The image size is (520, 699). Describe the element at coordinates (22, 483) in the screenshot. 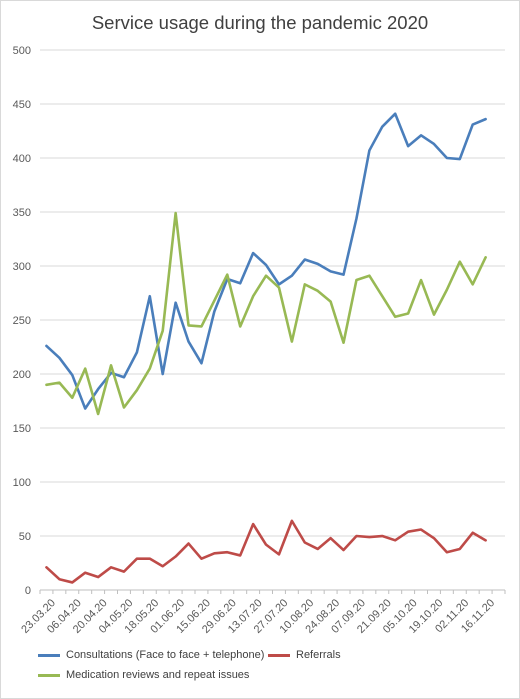

I see `y-tick-label: 100` at that location.